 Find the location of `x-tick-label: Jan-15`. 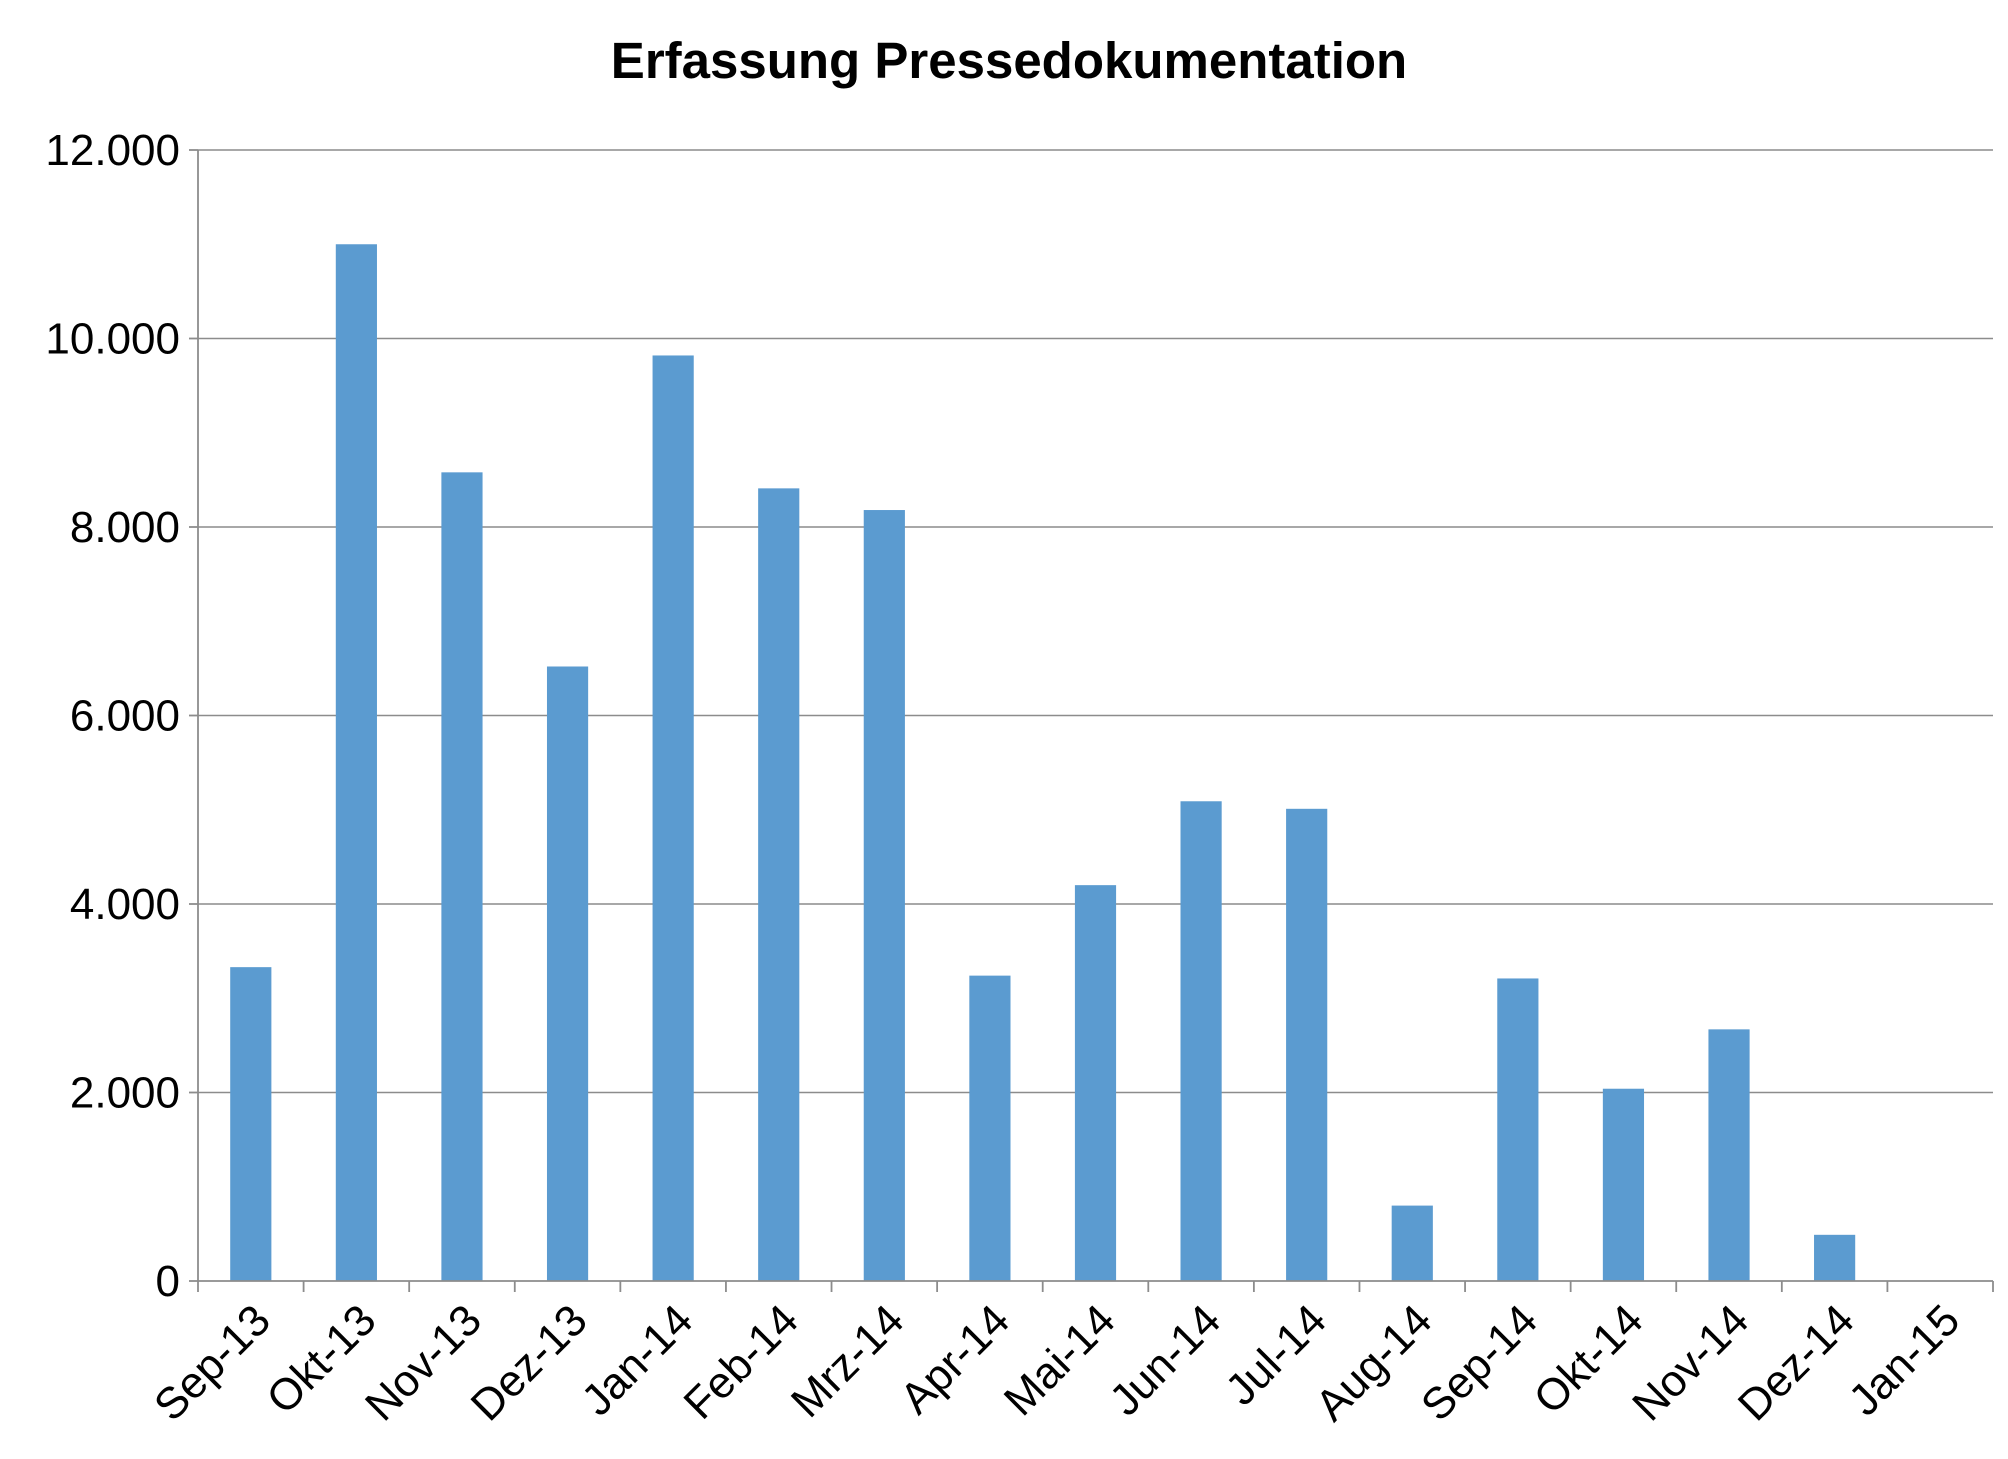

x-tick-label: Jan-15 is located at coordinates (1904, 1360).